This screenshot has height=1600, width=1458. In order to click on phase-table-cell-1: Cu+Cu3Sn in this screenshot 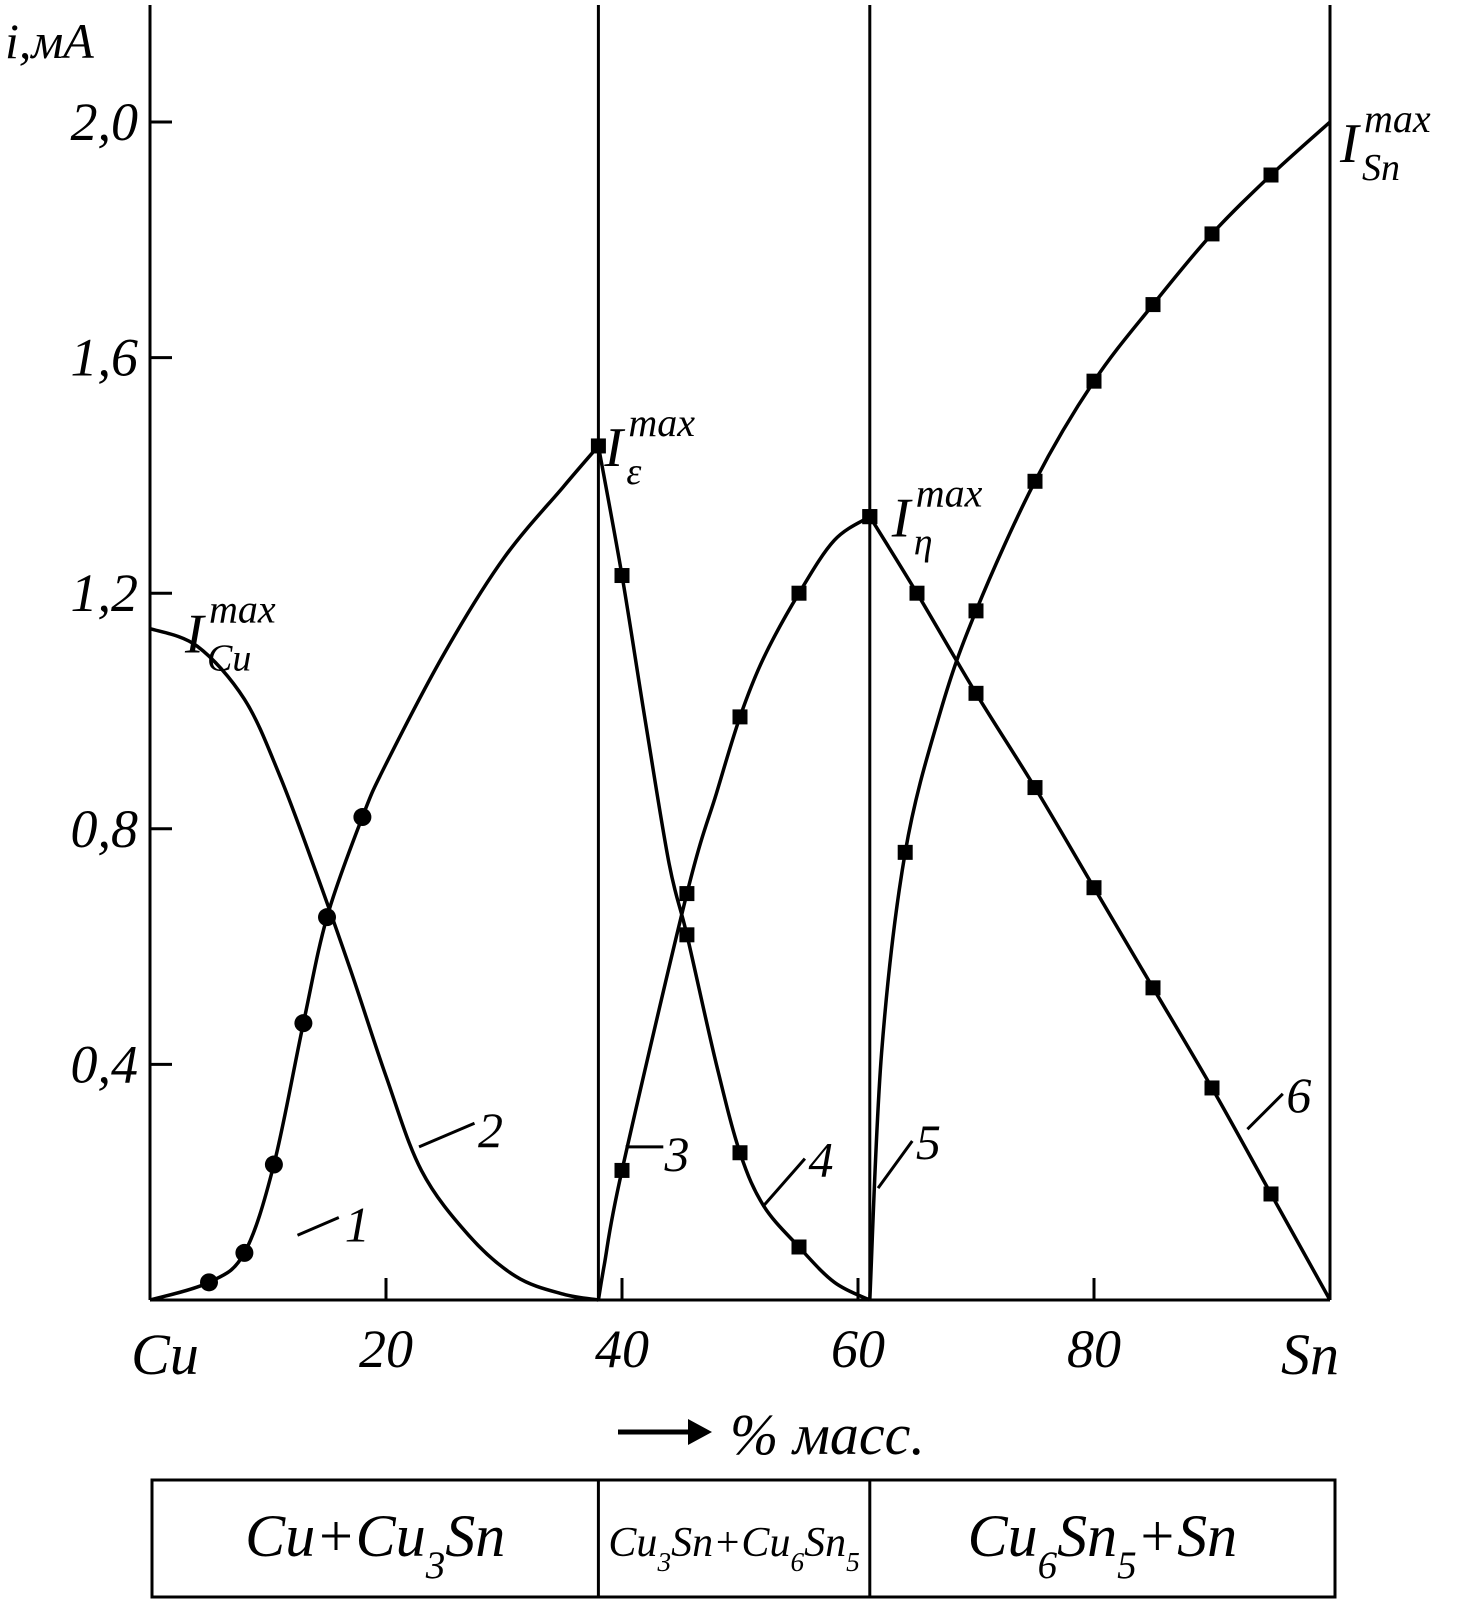, I will do `click(375, 1545)`.